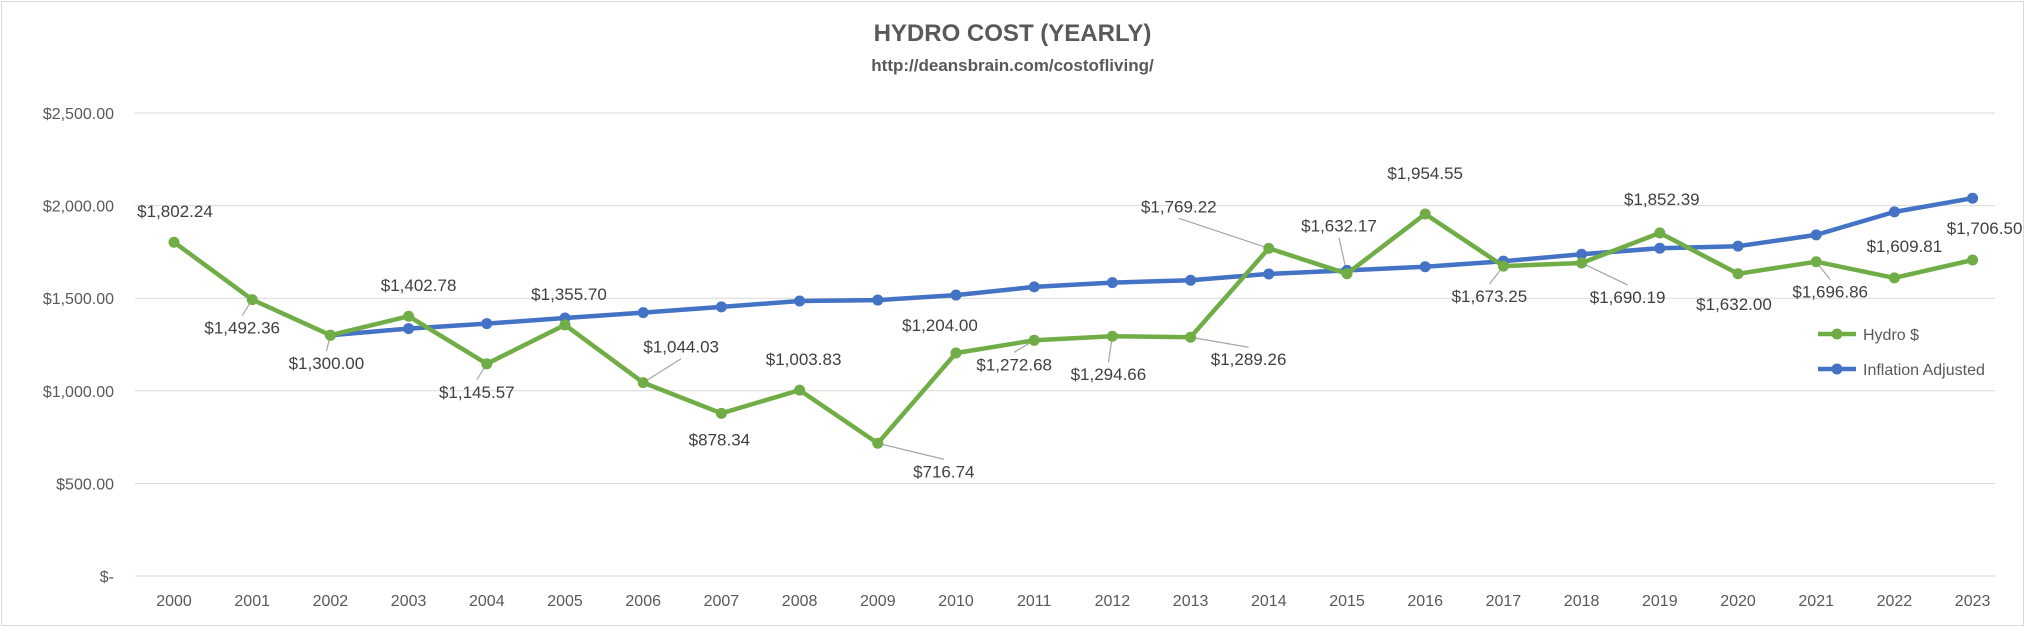 Image resolution: width=2025 pixels, height=627 pixels. Describe the element at coordinates (242, 328) in the screenshot. I see `data-label: $1,492.36` at that location.